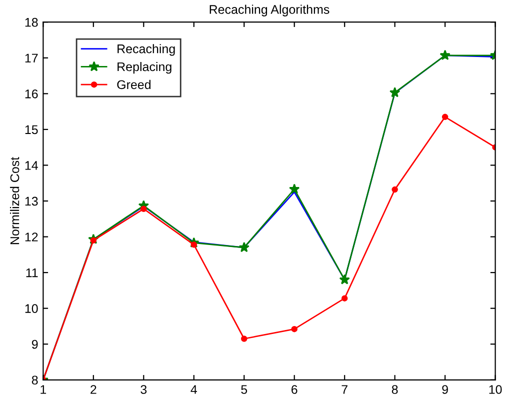 The image size is (508, 402). What do you see at coordinates (15, 200) in the screenshot?
I see `y-axis-title: Normilized Cost` at bounding box center [15, 200].